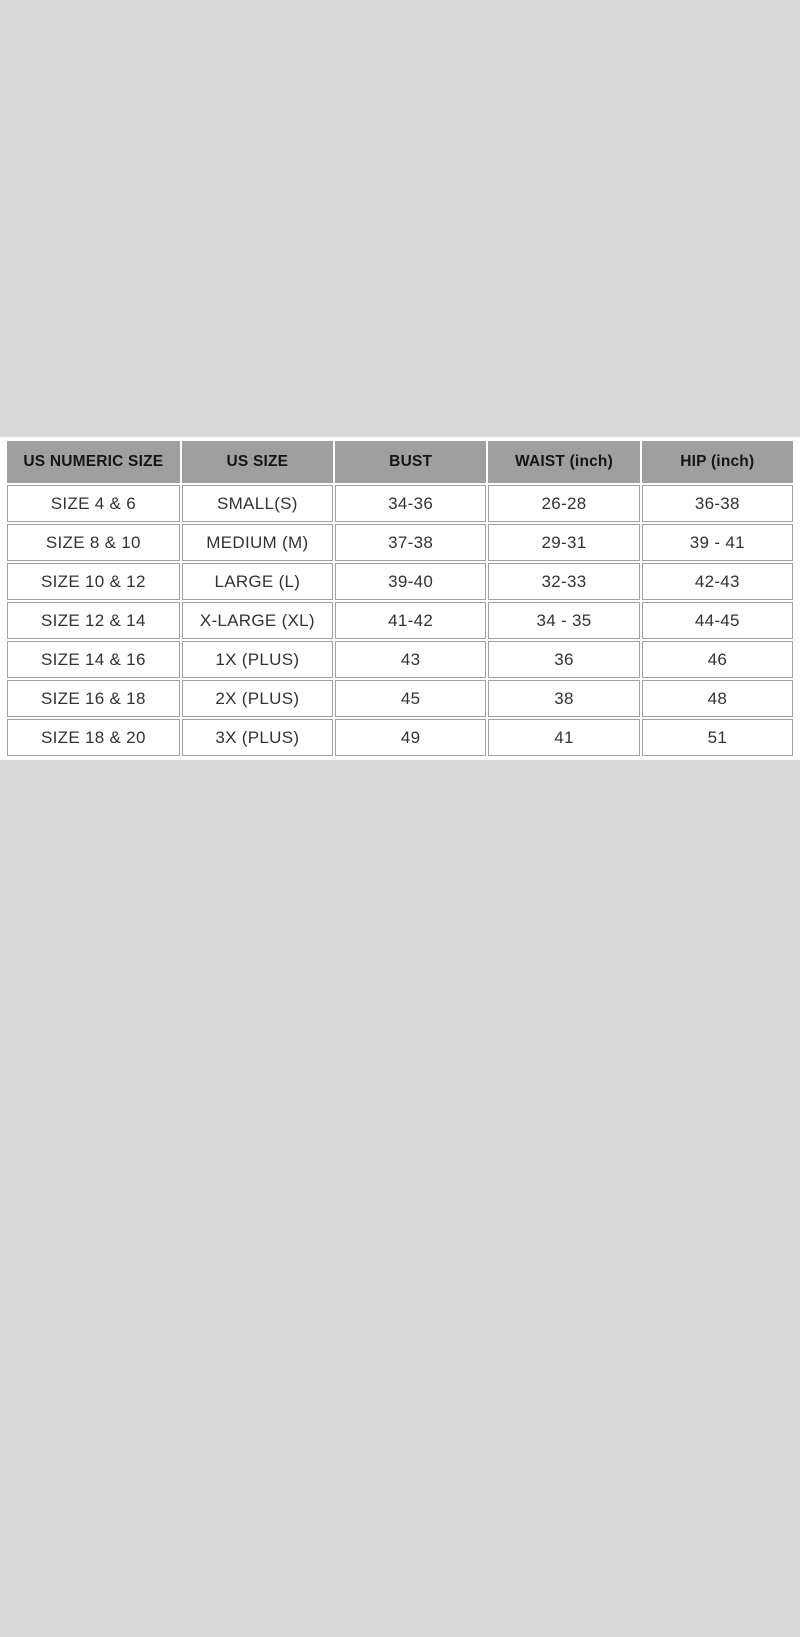 The image size is (800, 1637). Describe the element at coordinates (257, 581) in the screenshot. I see `cell-us-size: LARGE (L)` at that location.